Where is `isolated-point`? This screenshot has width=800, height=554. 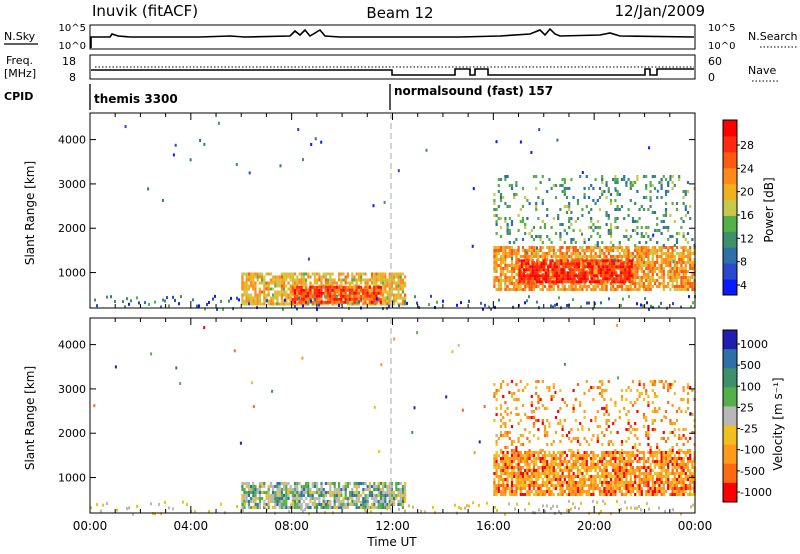
isolated-point is located at coordinates (582, 172).